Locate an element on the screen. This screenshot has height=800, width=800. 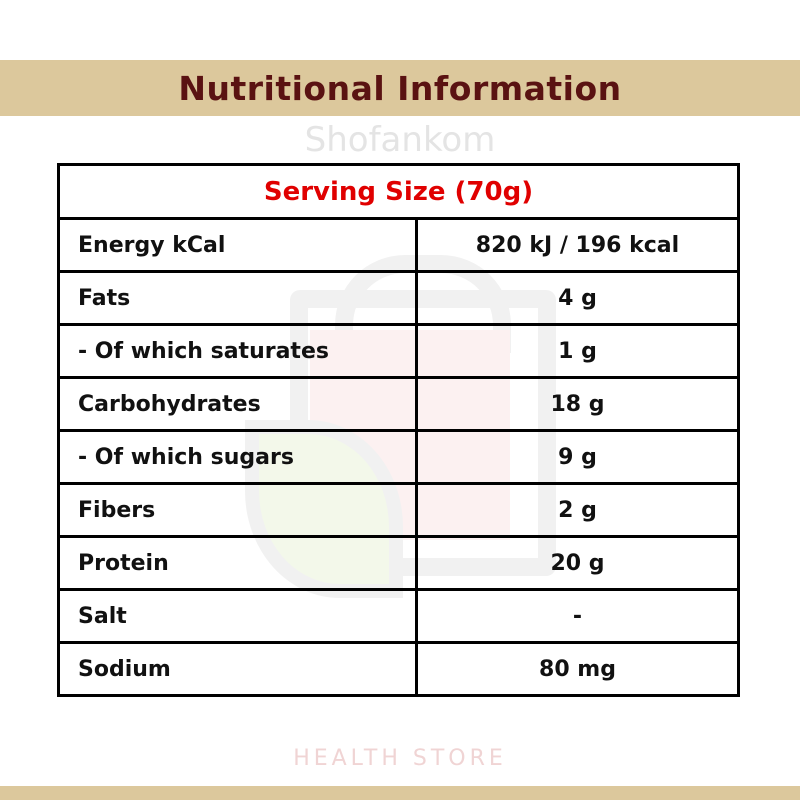
nutrient-value: 80 mg is located at coordinates (577, 669).